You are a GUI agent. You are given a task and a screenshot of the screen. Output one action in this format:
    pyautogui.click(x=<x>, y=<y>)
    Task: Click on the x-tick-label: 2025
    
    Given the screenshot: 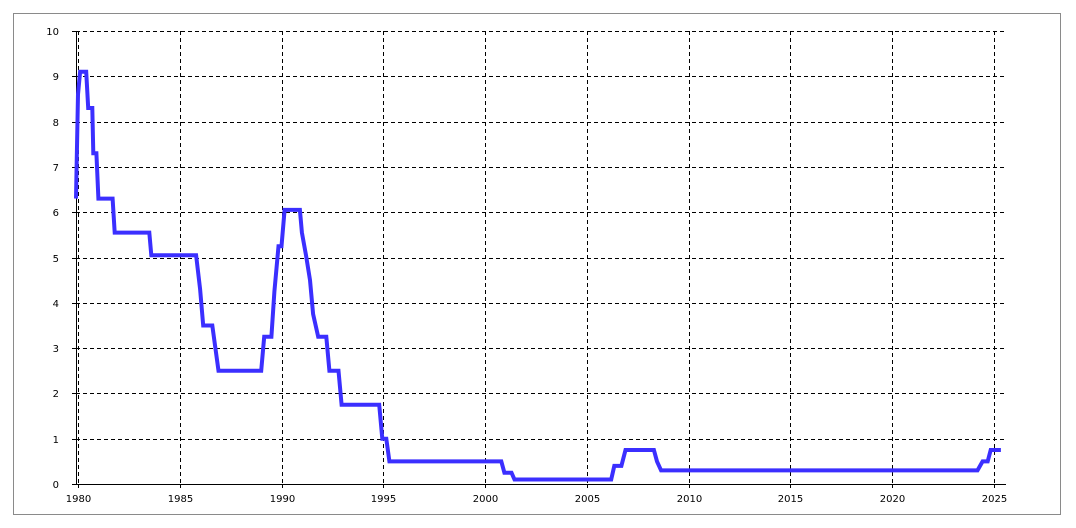 What is the action you would take?
    pyautogui.click(x=994, y=499)
    